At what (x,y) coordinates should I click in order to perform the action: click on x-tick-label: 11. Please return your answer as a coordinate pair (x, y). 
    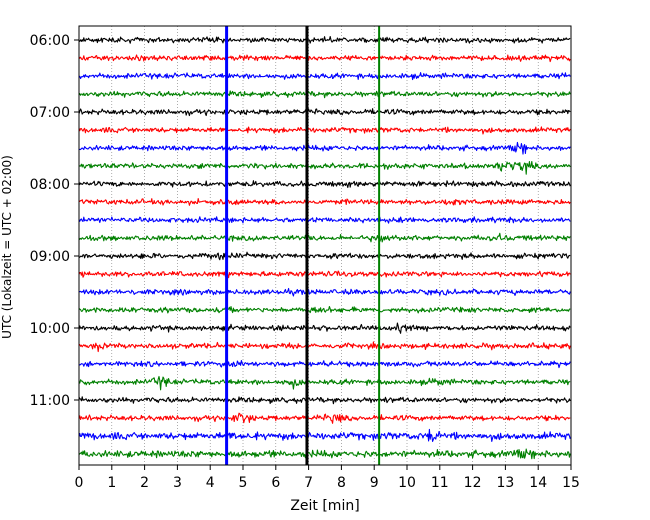
    Looking at the image, I should click on (440, 483).